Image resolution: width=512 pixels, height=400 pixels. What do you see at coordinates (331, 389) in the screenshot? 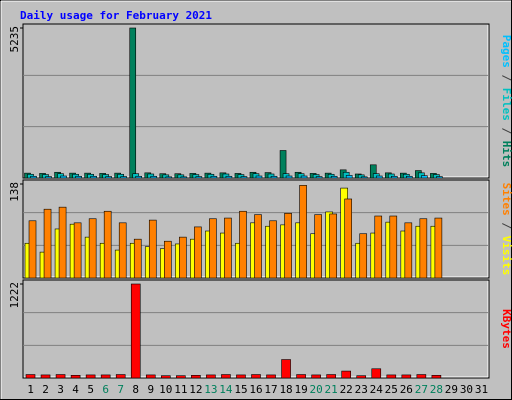
I see `x-tick-label: 21` at bounding box center [331, 389].